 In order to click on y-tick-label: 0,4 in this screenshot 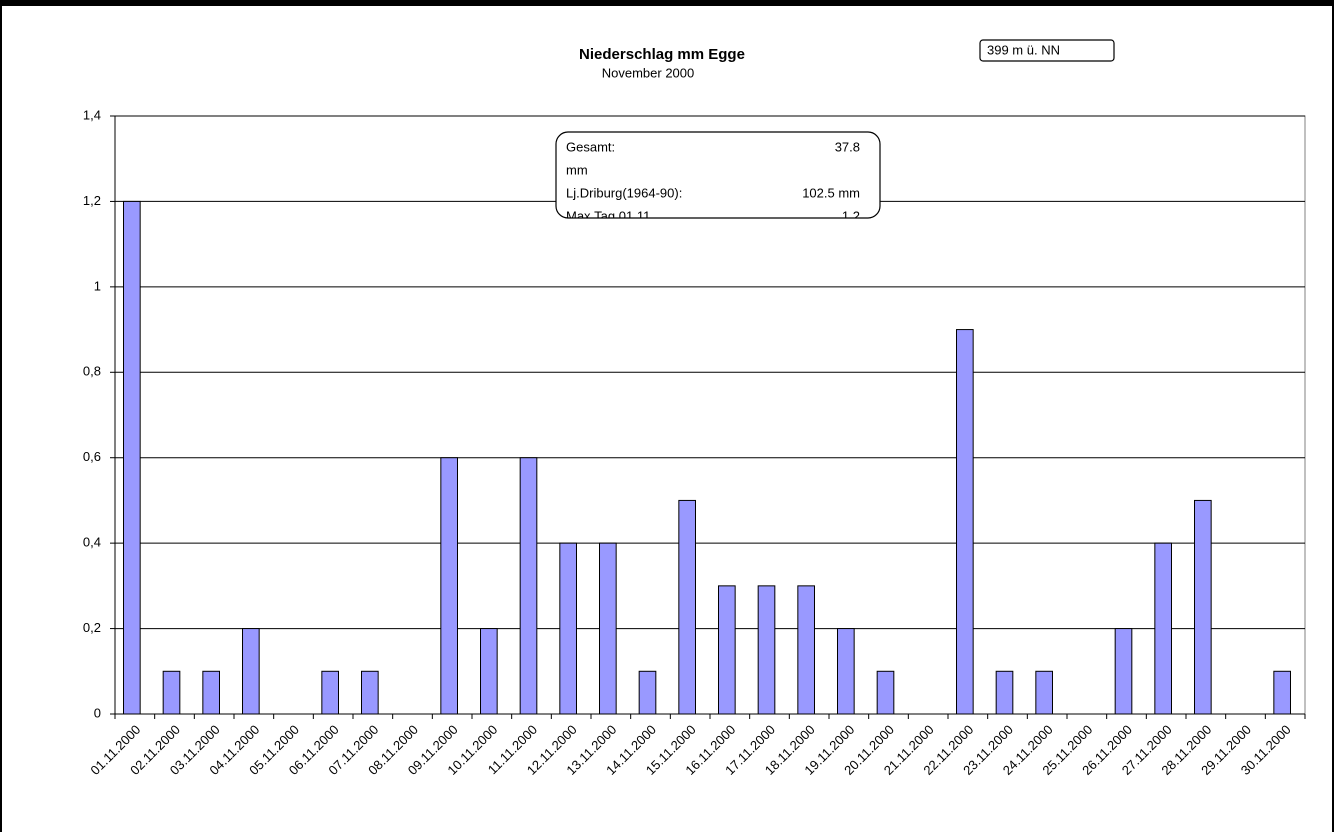, I will do `click(92, 542)`.